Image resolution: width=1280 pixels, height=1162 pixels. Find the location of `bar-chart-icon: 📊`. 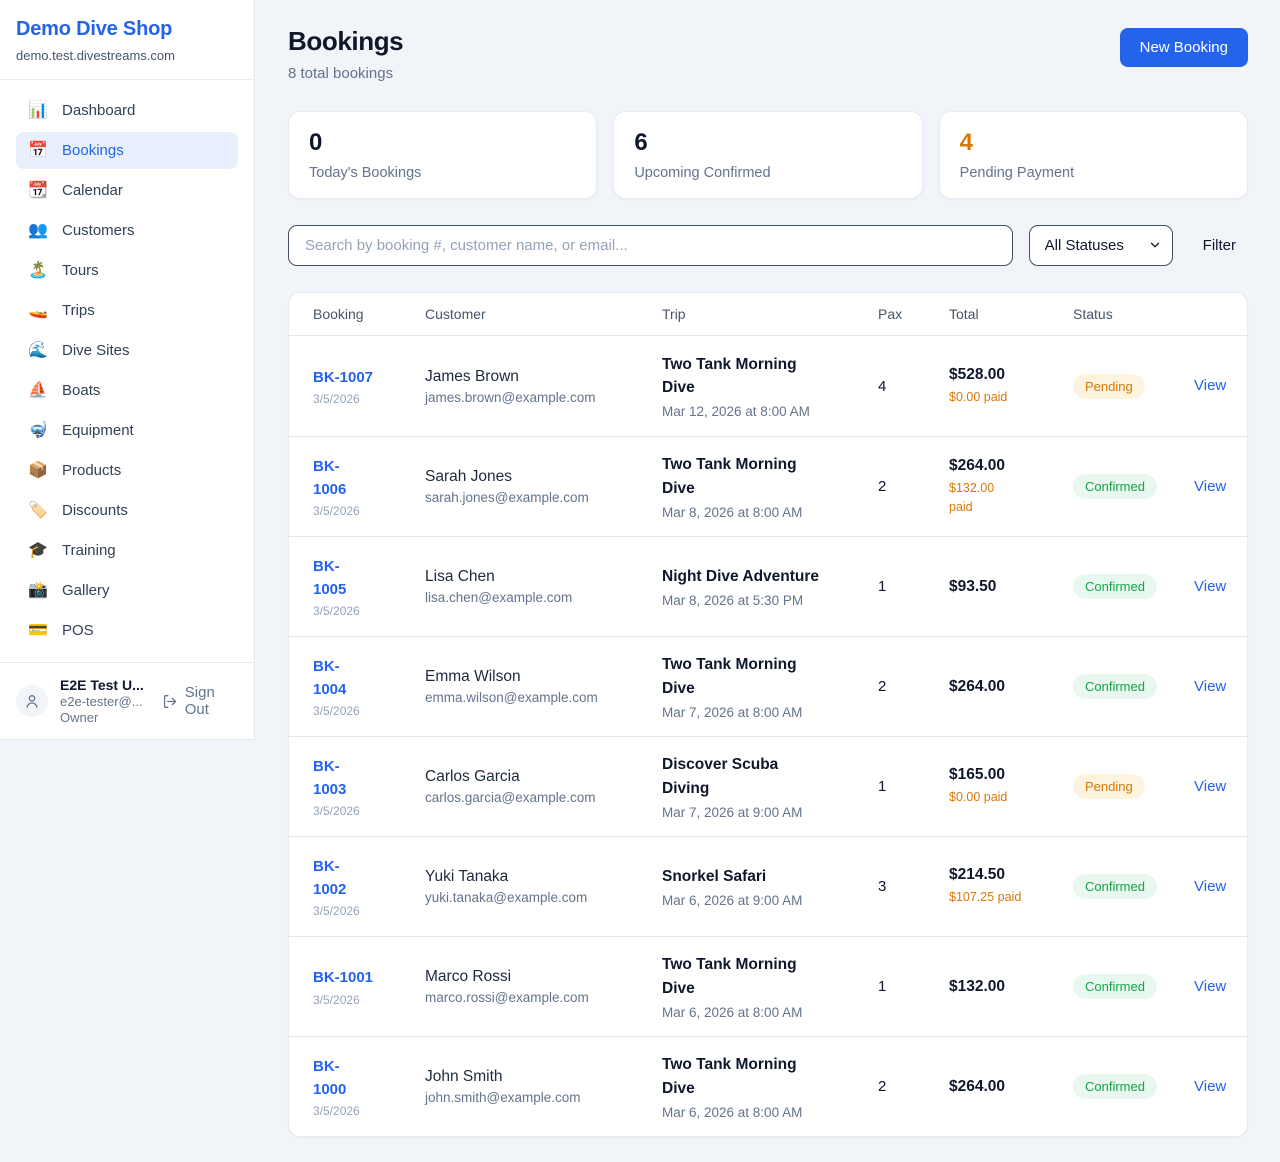

bar-chart-icon: 📊 is located at coordinates (38, 110).